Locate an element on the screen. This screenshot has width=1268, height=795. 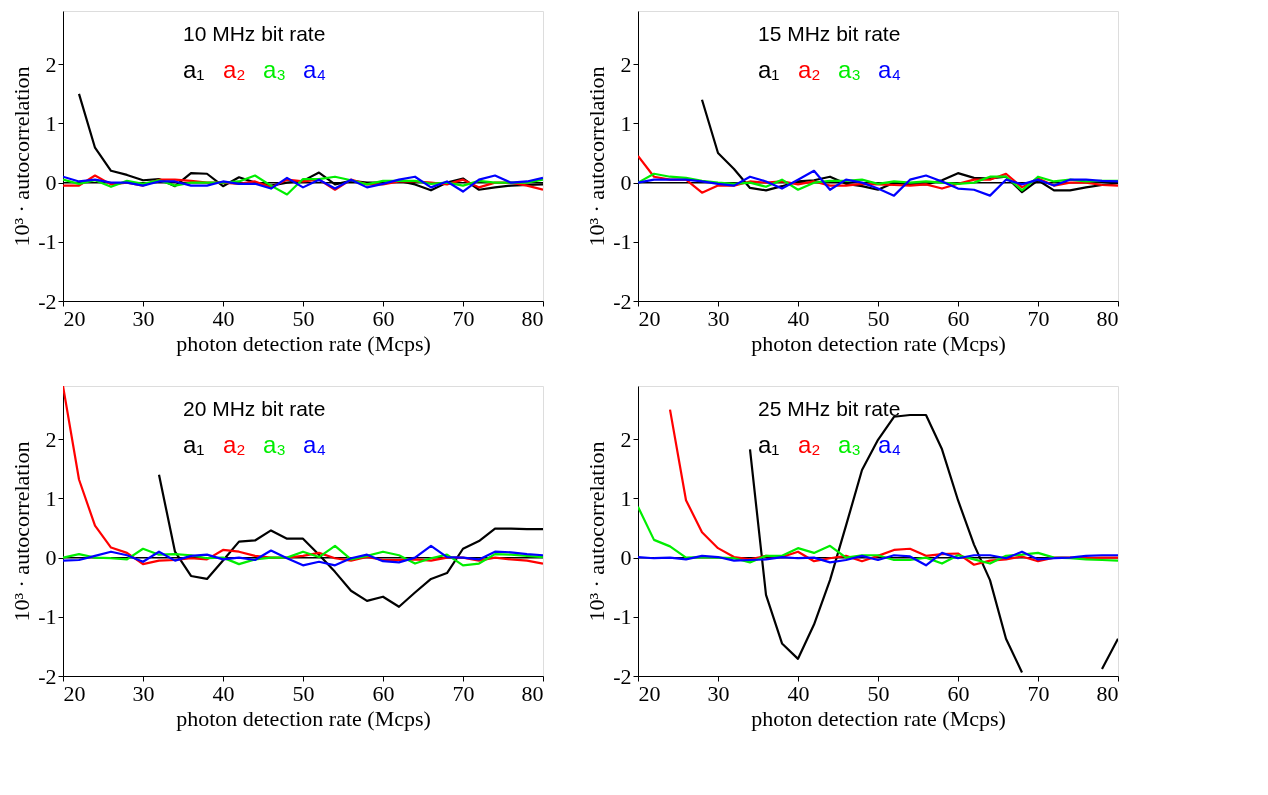
text: 25 MHz bit rate is located at coordinates (829, 408).